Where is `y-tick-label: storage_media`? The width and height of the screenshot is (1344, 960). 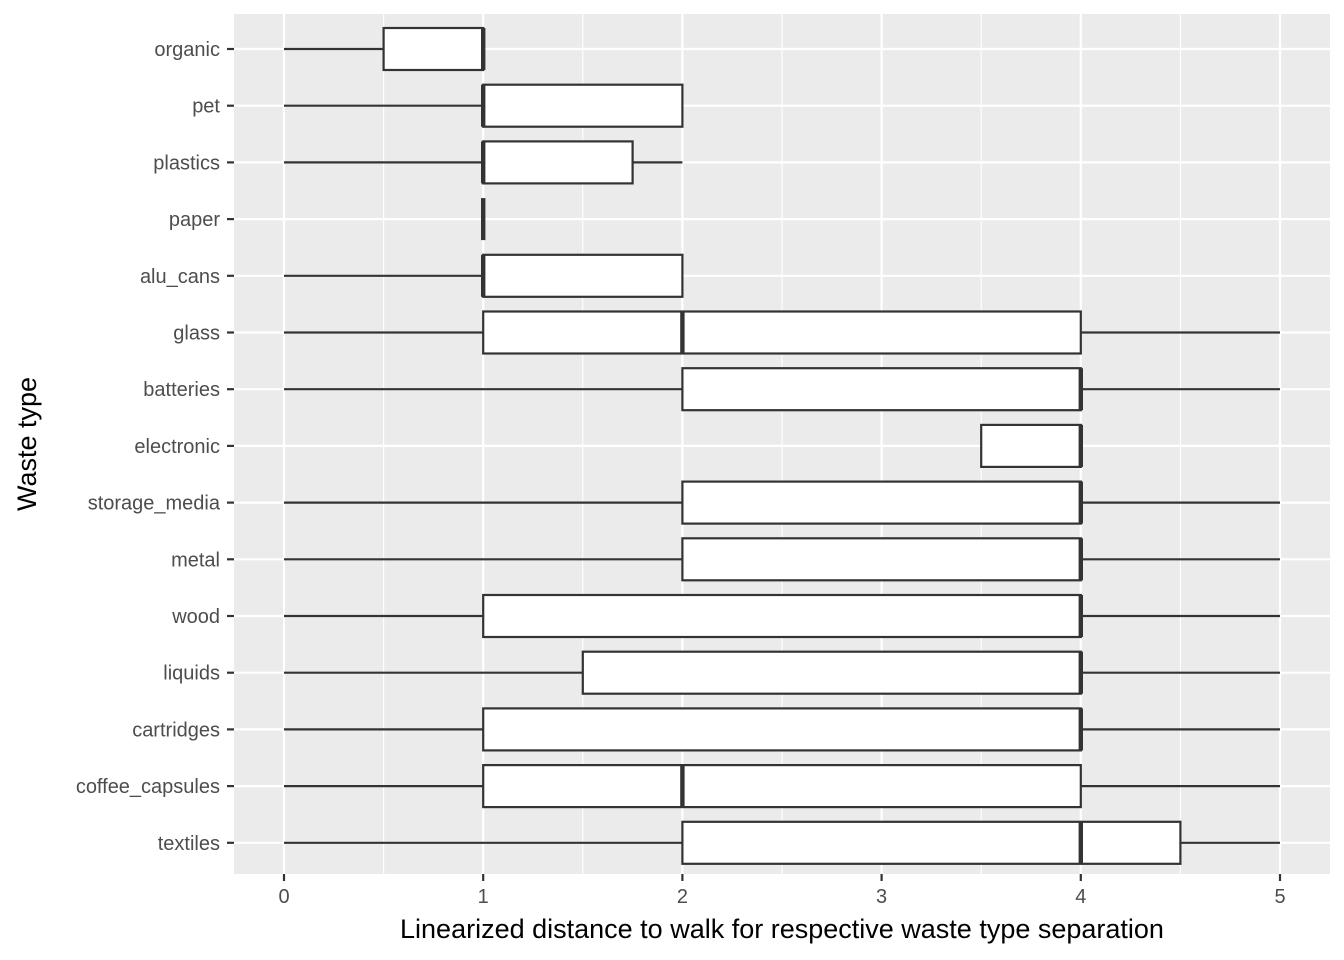 y-tick-label: storage_media is located at coordinates (154, 504).